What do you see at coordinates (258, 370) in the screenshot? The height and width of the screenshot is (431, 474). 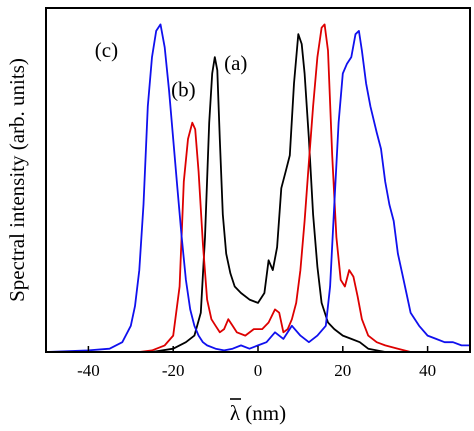 I see `x-tick-label: 0` at bounding box center [258, 370].